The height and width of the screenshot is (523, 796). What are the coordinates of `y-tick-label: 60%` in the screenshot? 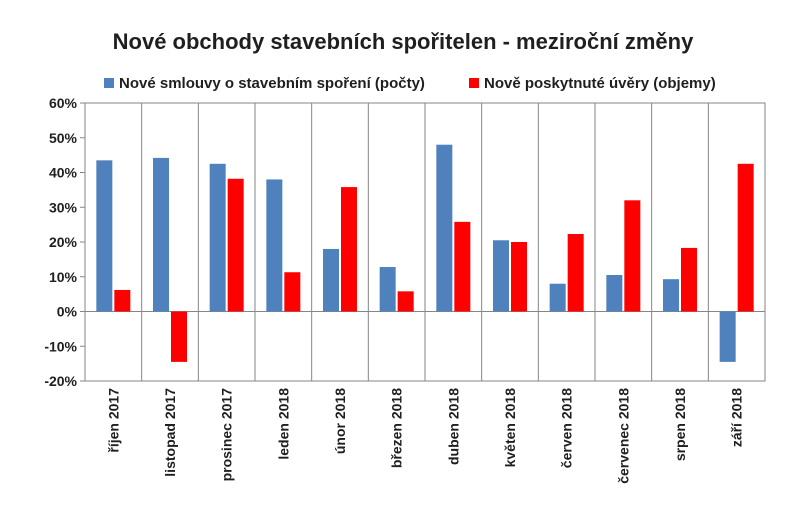 It's located at (63, 103).